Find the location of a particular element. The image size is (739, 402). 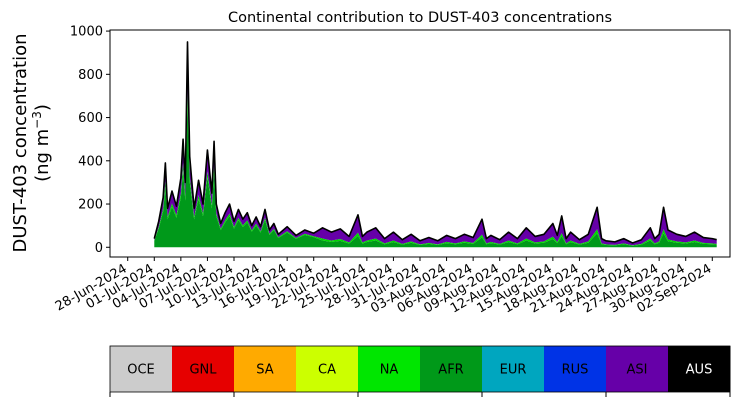

y-tick-label: 1000 is located at coordinates (86, 32).